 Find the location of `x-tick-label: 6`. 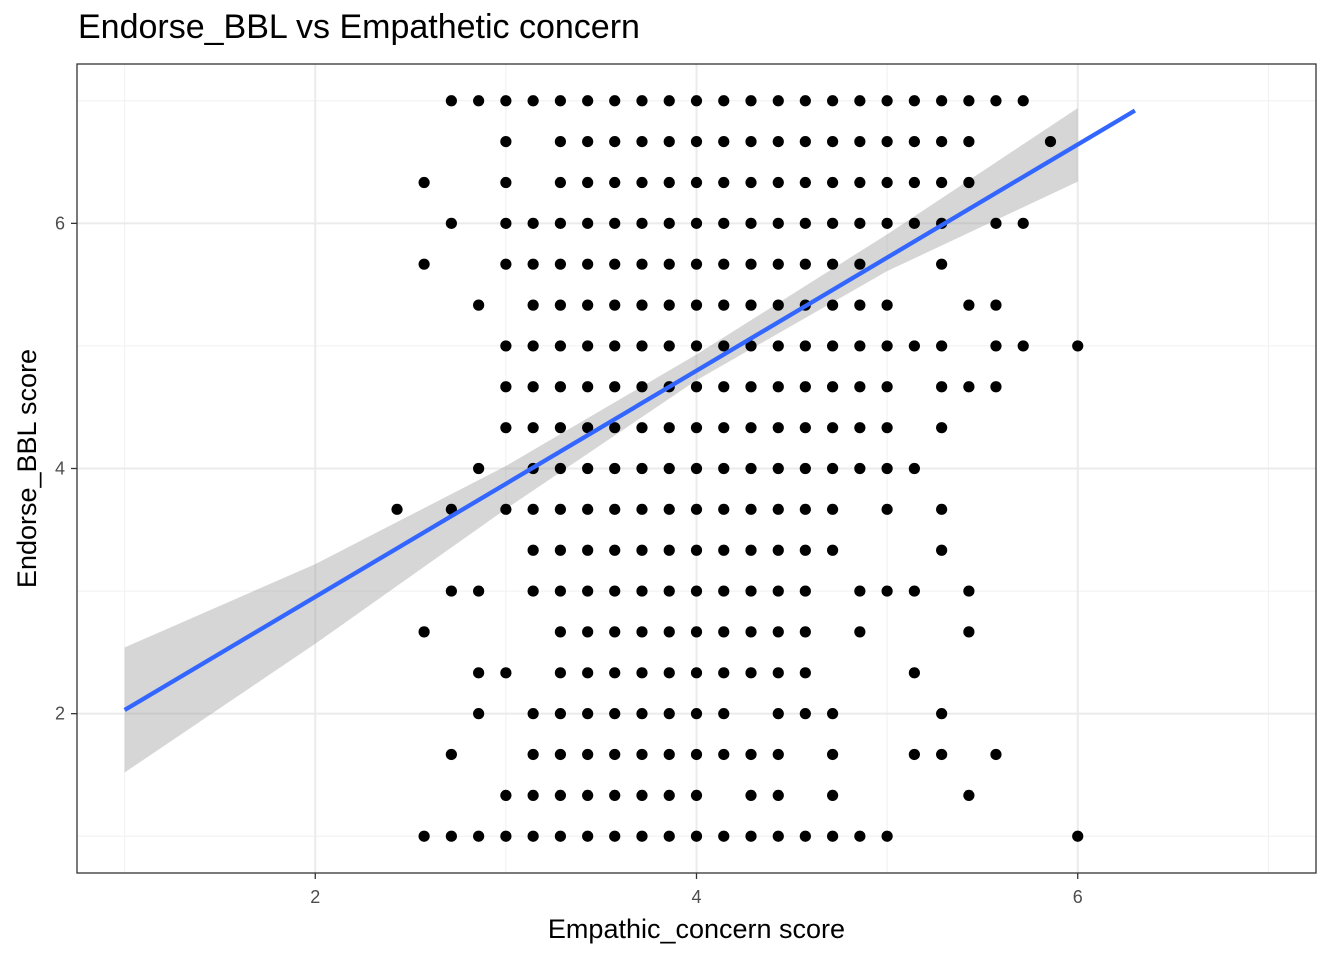

x-tick-label: 6 is located at coordinates (1078, 897).